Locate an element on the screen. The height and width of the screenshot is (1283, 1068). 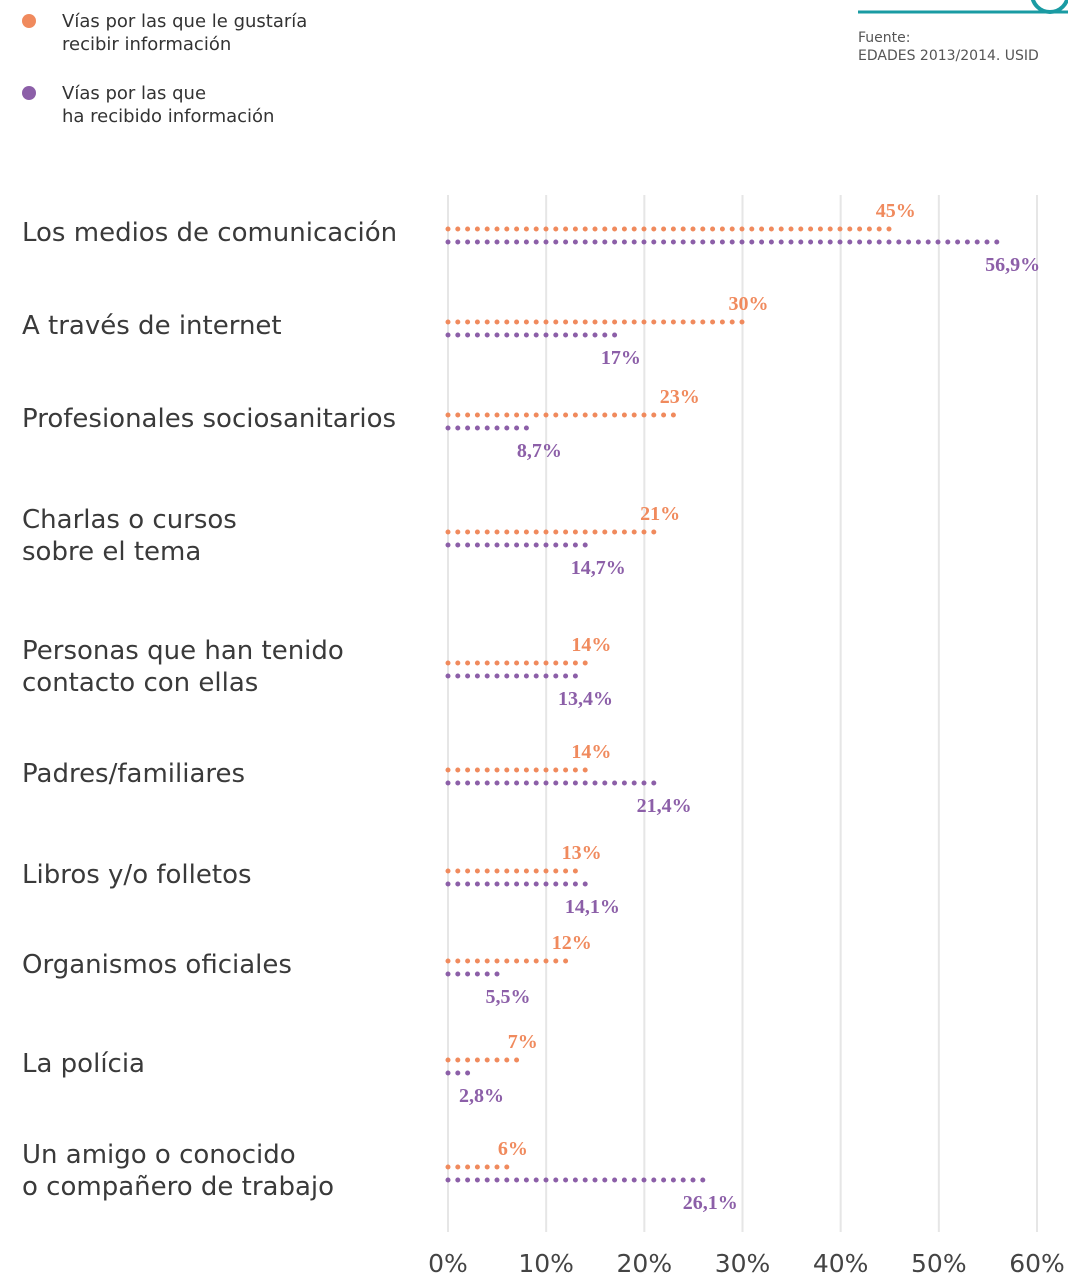
source: EDADES 2013/2014. USID is located at coordinates (948, 56).